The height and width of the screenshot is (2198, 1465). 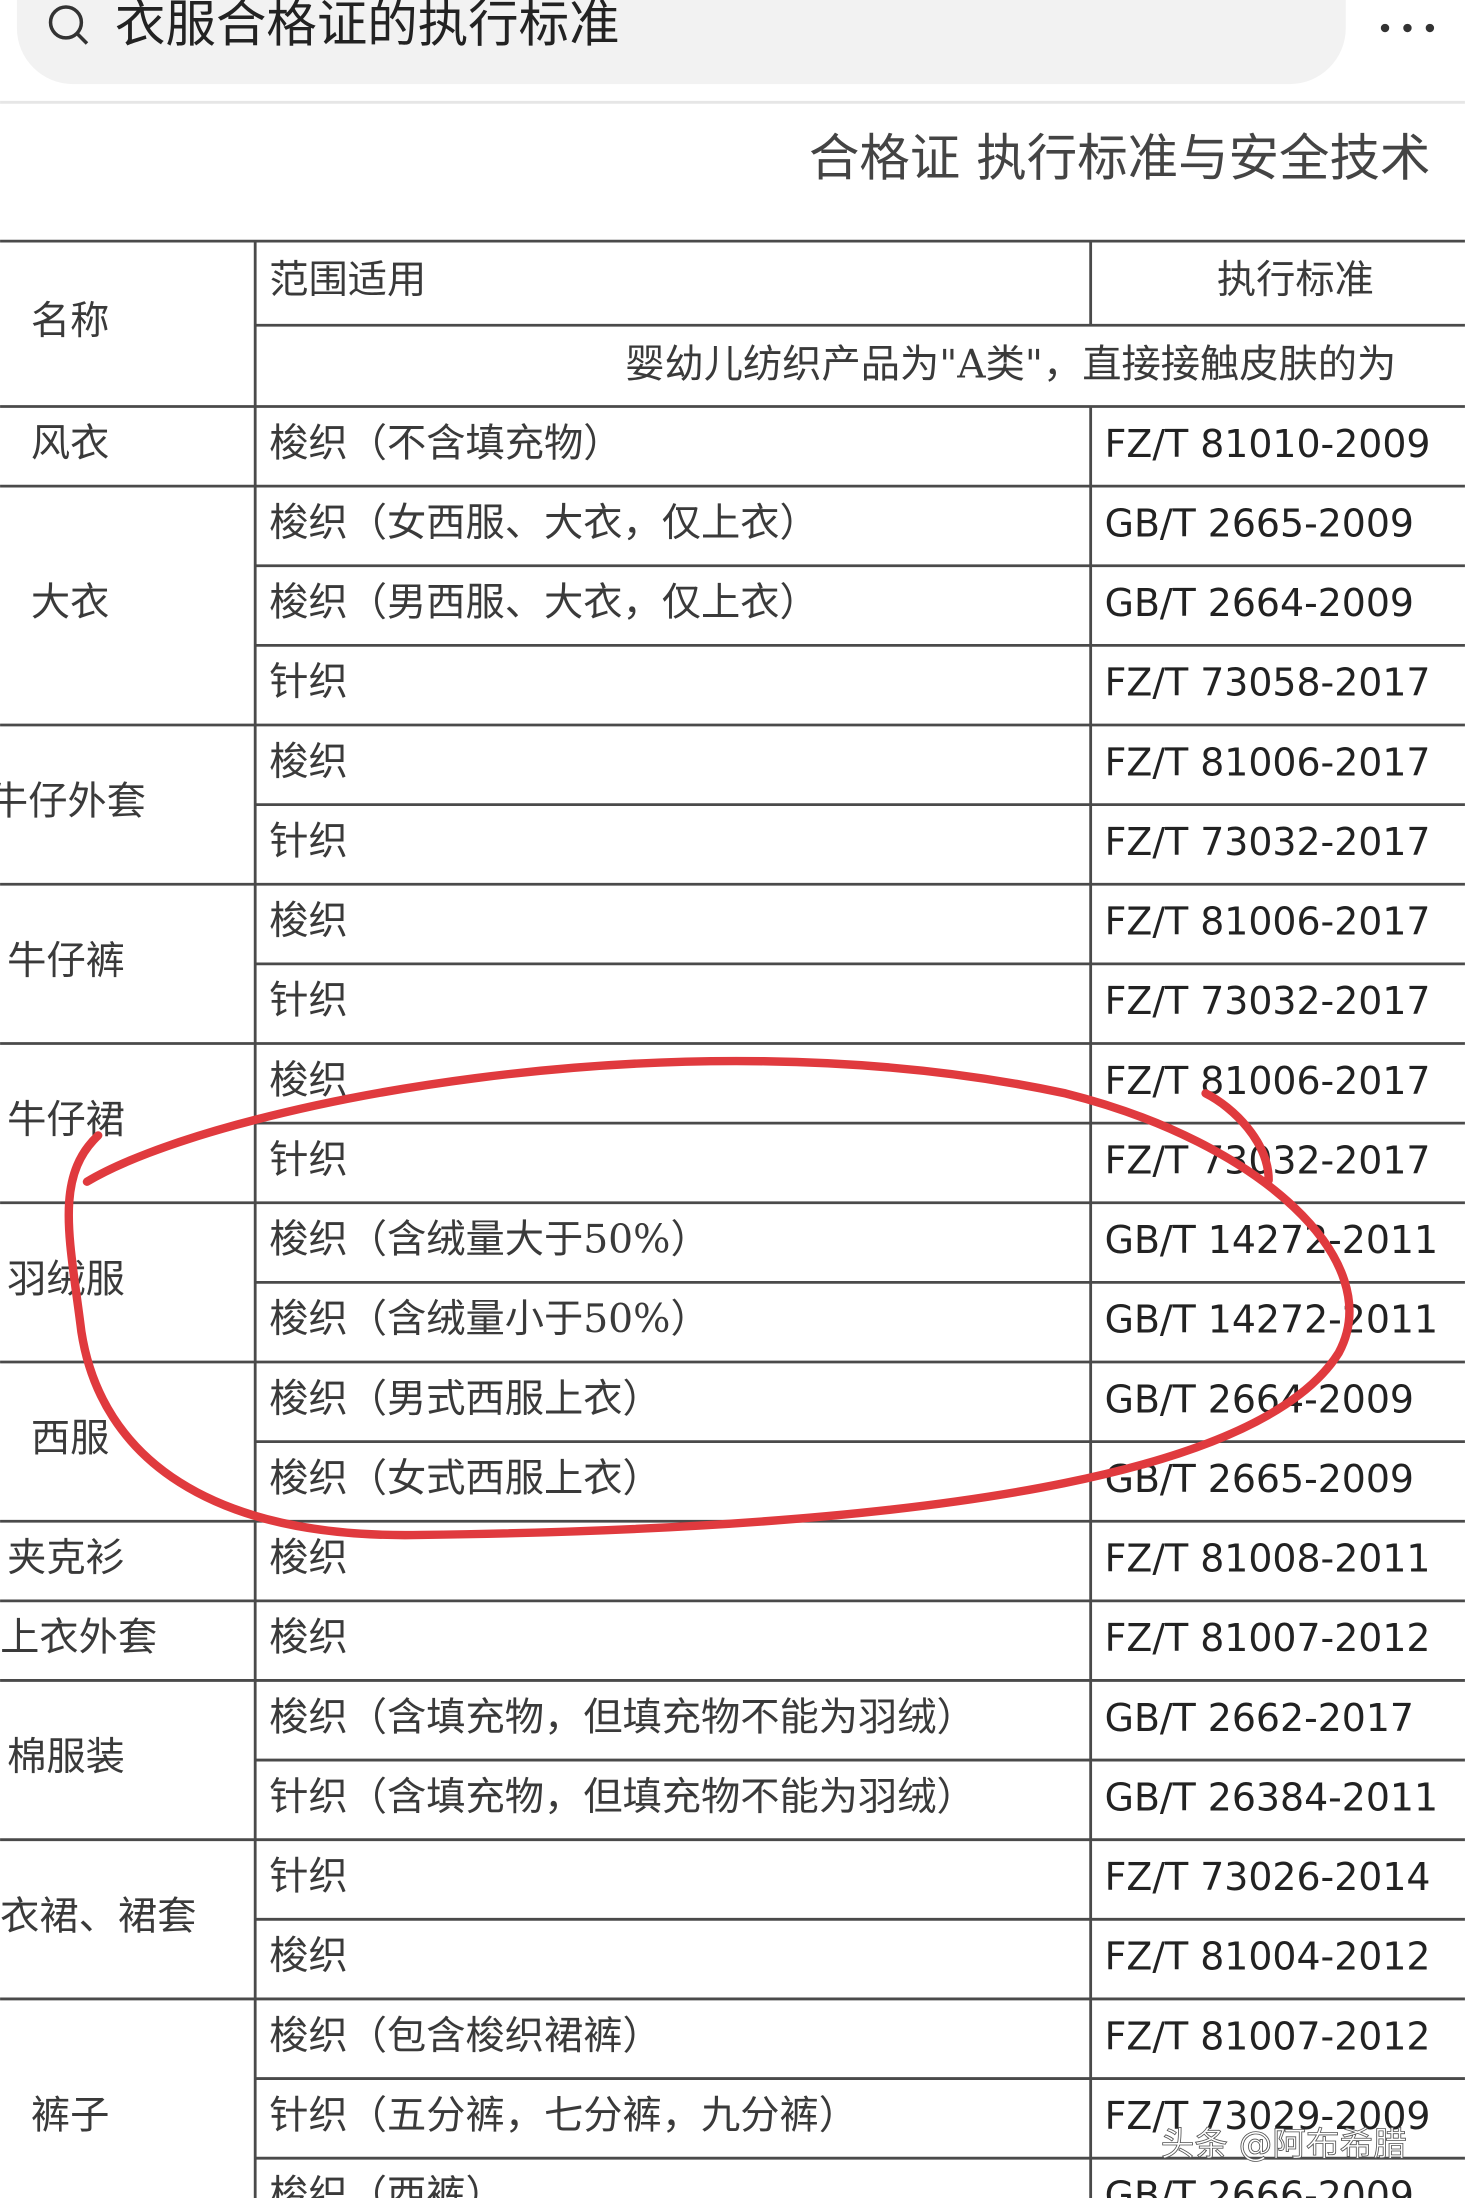 What do you see at coordinates (1010, 364) in the screenshot?
I see `table-note: 婴幼儿纺织产品为"A类"，直接接触皮肤的为` at bounding box center [1010, 364].